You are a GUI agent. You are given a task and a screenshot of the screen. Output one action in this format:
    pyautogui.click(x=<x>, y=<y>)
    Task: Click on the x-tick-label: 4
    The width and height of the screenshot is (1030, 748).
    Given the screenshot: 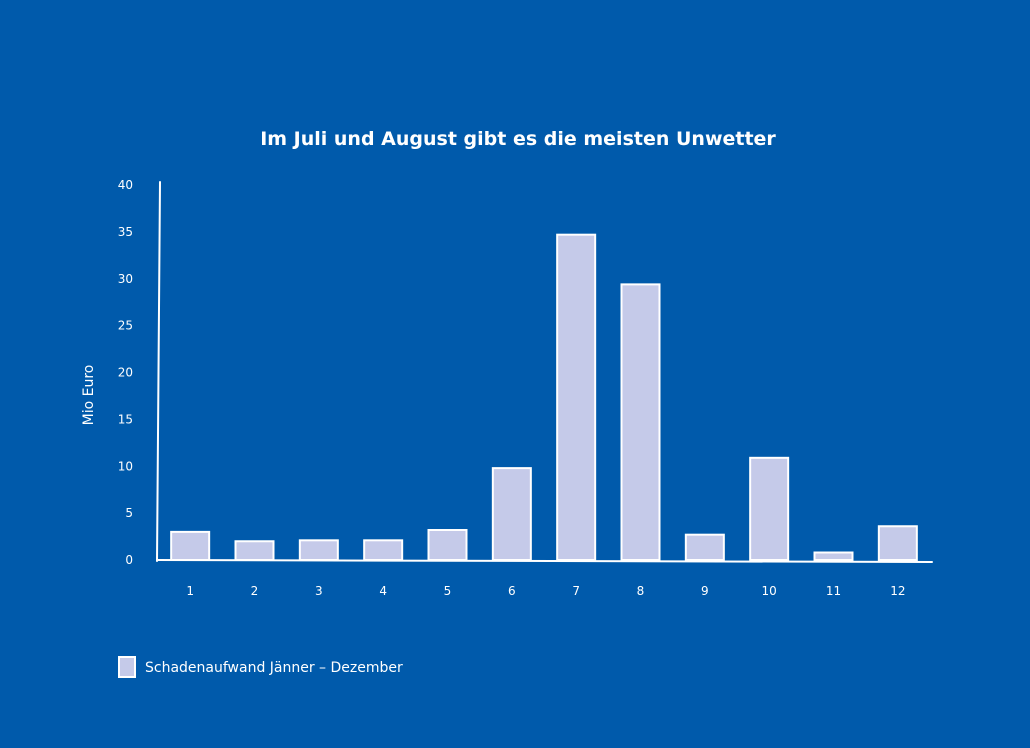 What is the action you would take?
    pyautogui.click(x=383, y=591)
    